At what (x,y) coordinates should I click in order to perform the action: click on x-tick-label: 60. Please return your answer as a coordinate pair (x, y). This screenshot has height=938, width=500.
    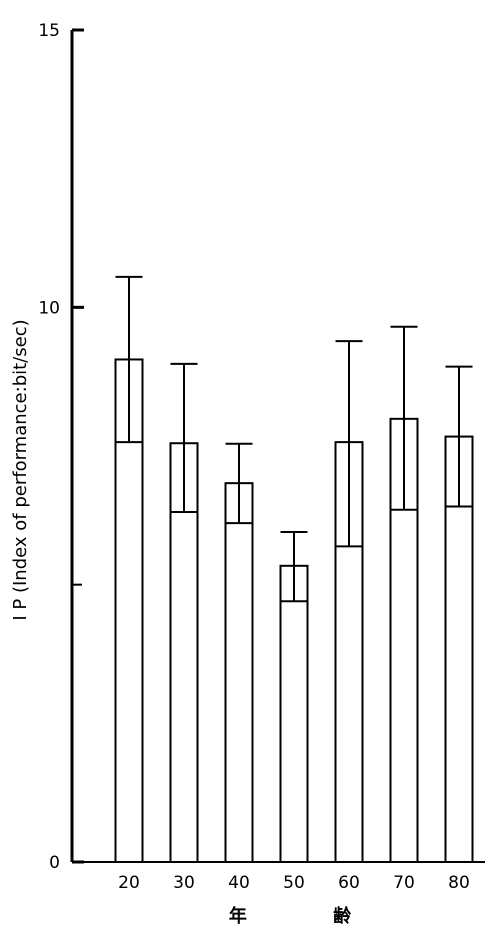
    Looking at the image, I should click on (349, 883).